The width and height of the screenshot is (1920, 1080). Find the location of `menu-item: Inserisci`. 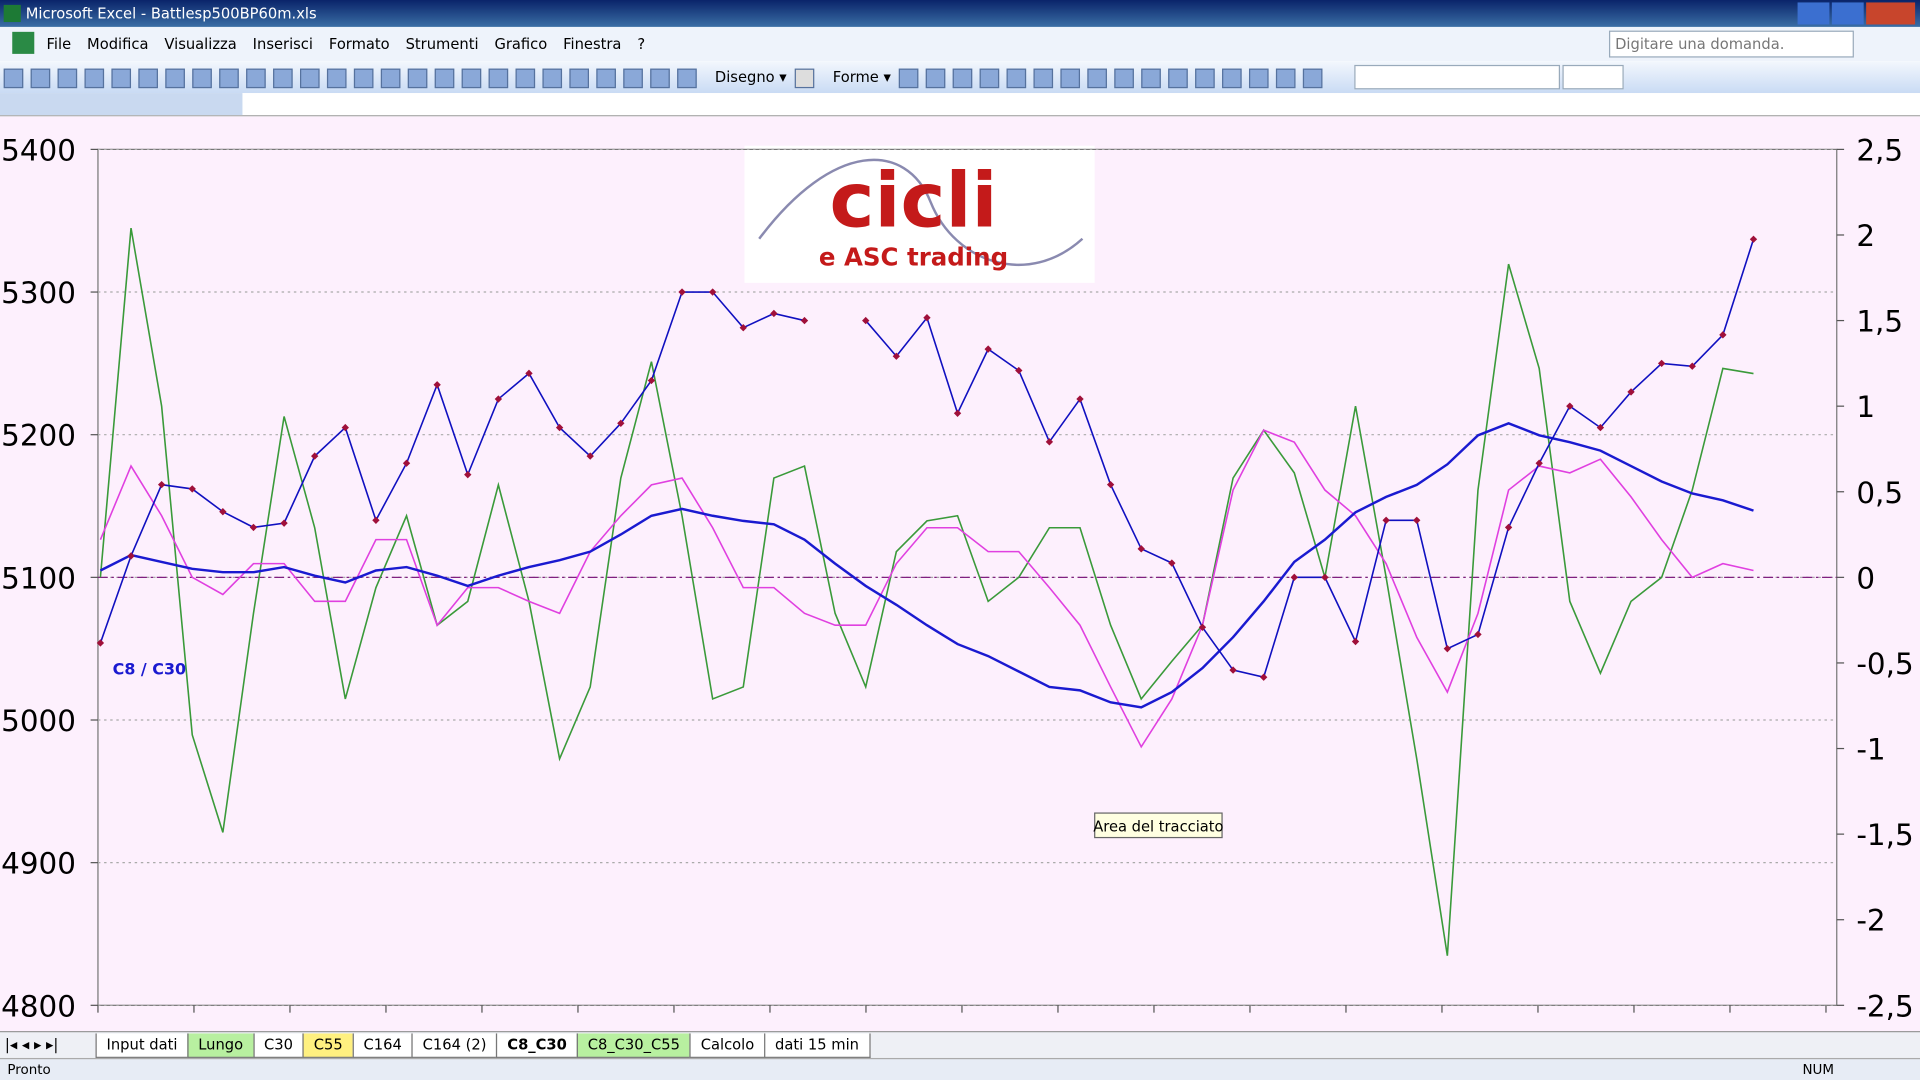

menu-item: Inserisci is located at coordinates (282, 44).